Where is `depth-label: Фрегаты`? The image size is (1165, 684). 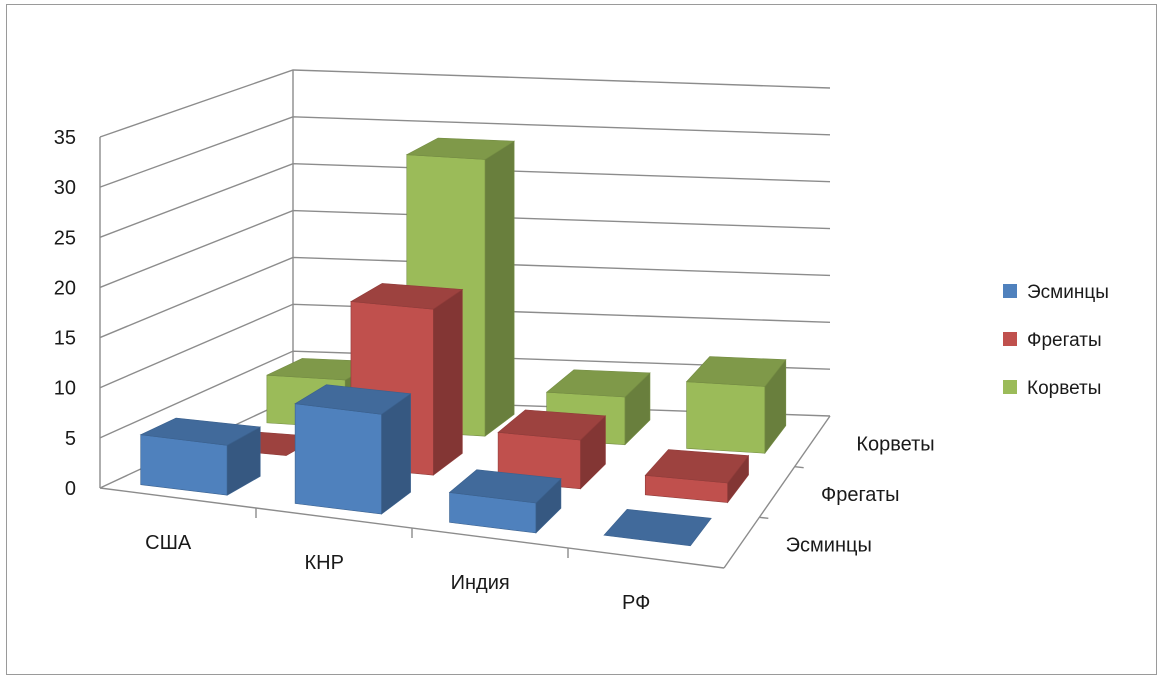
depth-label: Фрегаты is located at coordinates (860, 495).